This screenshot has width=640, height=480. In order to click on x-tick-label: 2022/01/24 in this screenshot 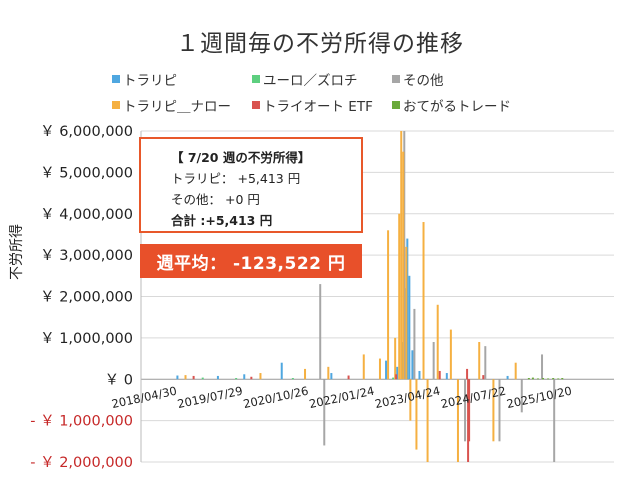, I will do `click(342, 397)`.